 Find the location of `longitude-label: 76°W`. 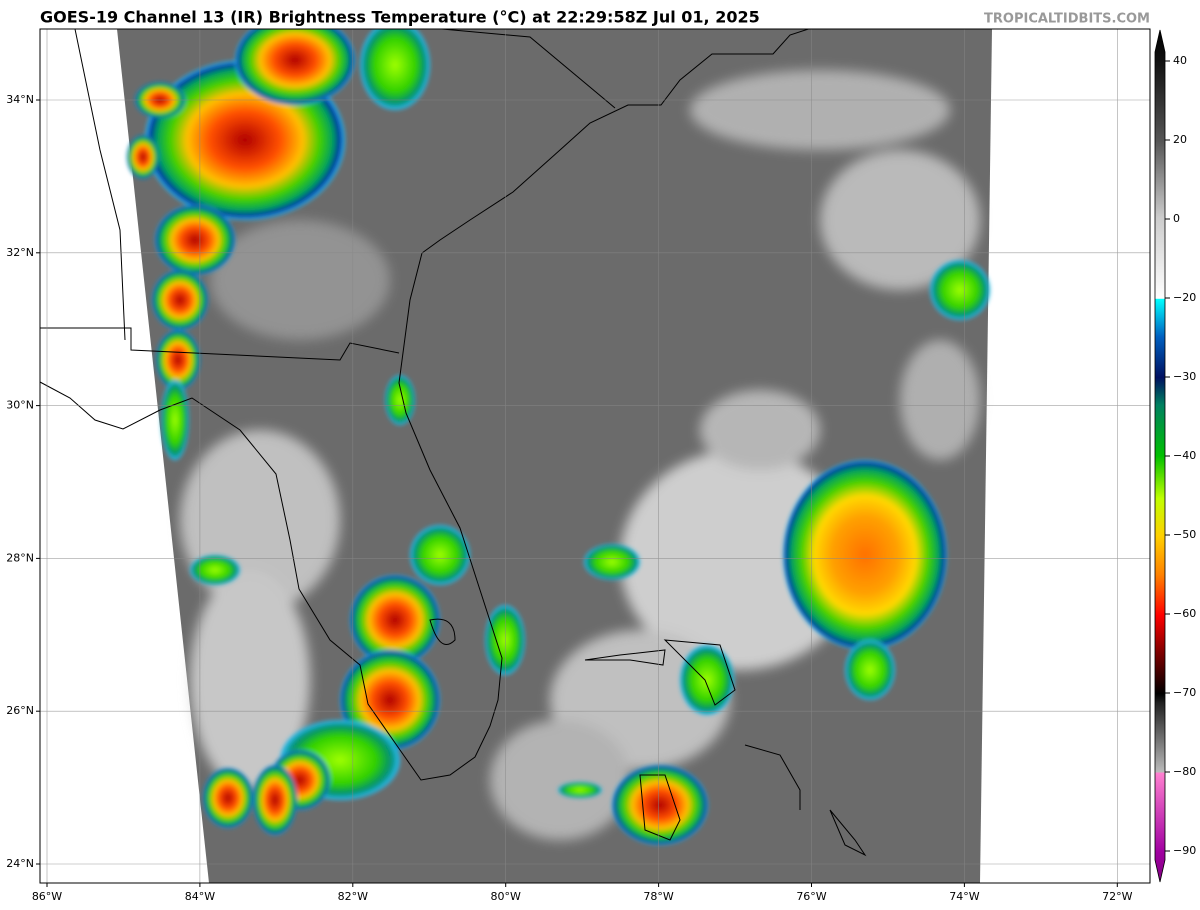

longitude-label: 76°W is located at coordinates (811, 896).